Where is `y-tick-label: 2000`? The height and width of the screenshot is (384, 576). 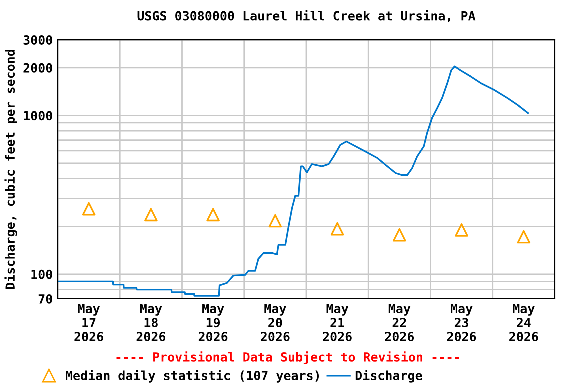 y-tick-label: 2000 is located at coordinates (38, 68).